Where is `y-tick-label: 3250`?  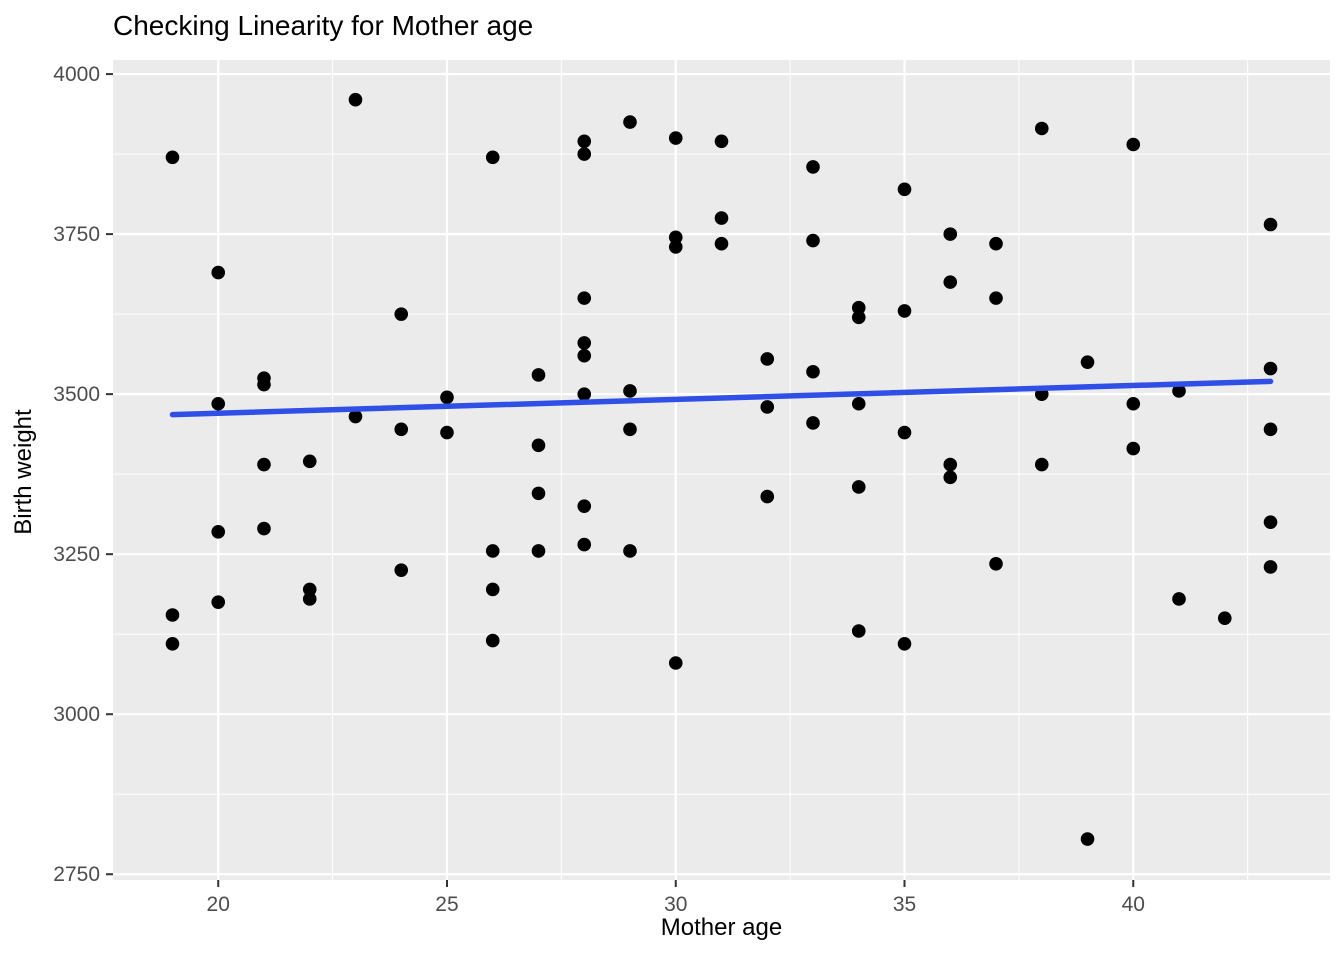
y-tick-label: 3250 is located at coordinates (76, 554).